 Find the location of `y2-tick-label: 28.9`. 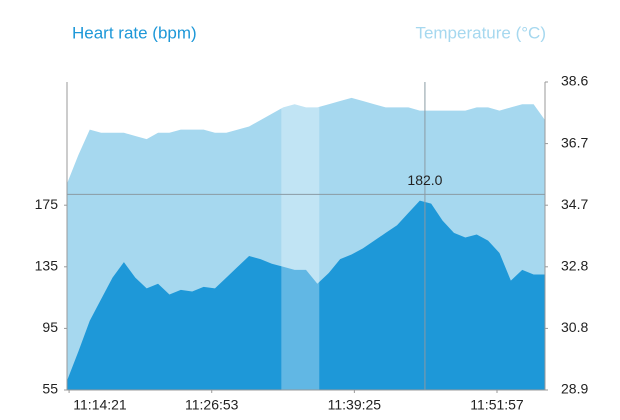

y2-tick-label: 28.9 is located at coordinates (574, 389).